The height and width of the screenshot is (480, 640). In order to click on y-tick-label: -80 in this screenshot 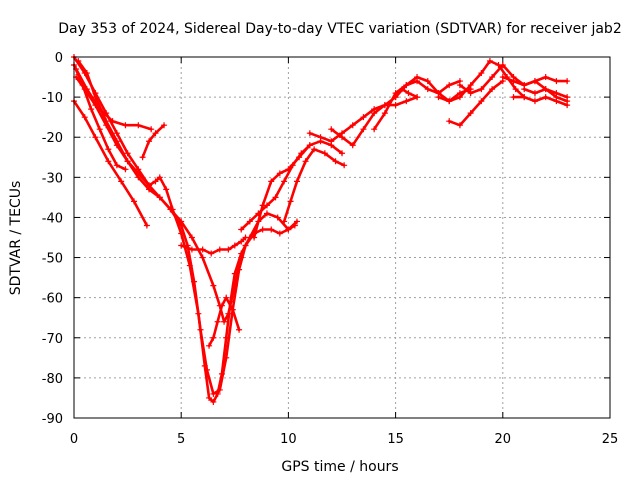, I will do `click(52, 379)`.